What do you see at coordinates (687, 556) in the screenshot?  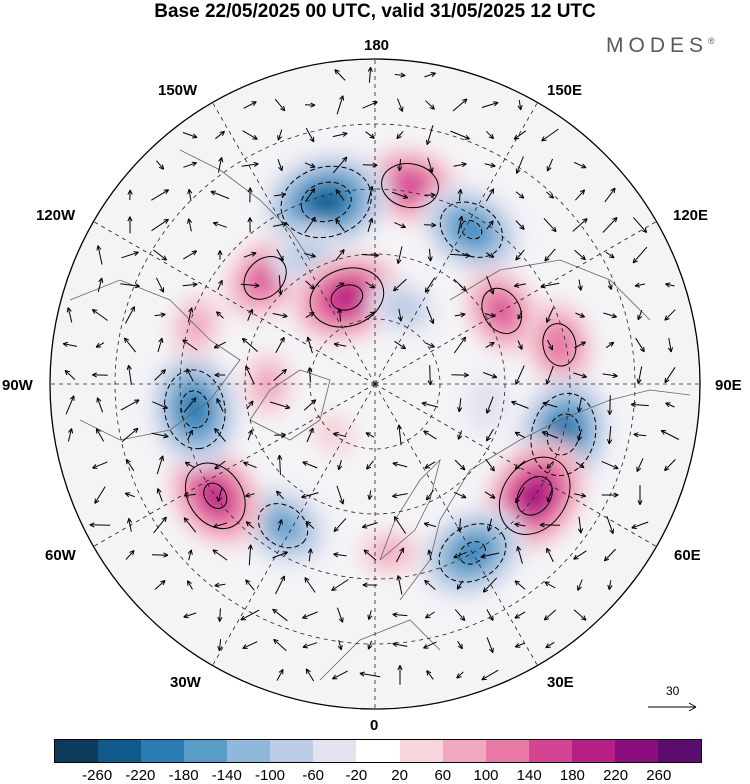 I see `lon-label-60e: 60E` at bounding box center [687, 556].